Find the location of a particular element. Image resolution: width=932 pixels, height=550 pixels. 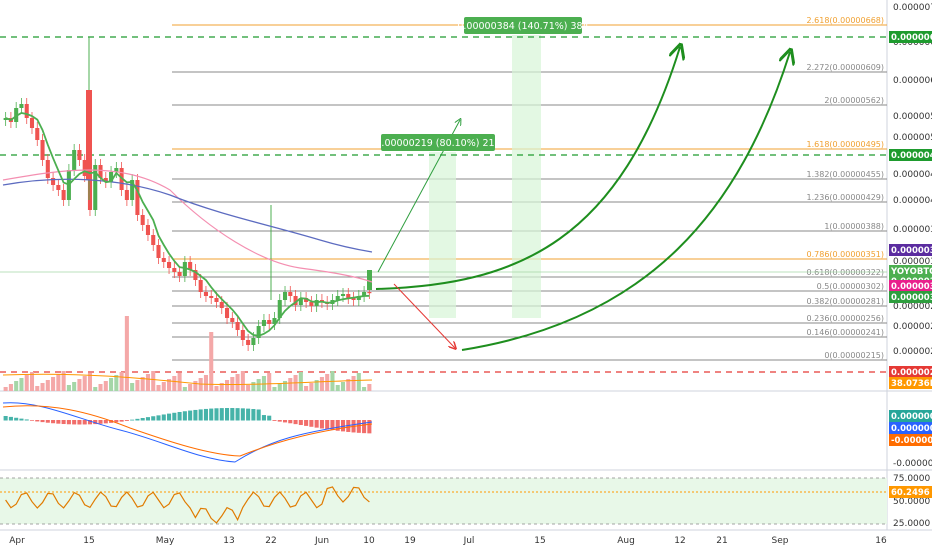

fib-label: 1.236(0.00000429) is located at coordinates (846, 197).